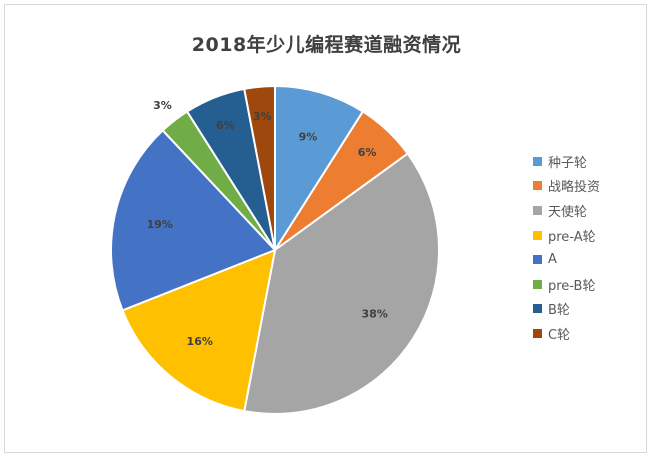  I want to click on slice-label-0: 9%, so click(308, 137).